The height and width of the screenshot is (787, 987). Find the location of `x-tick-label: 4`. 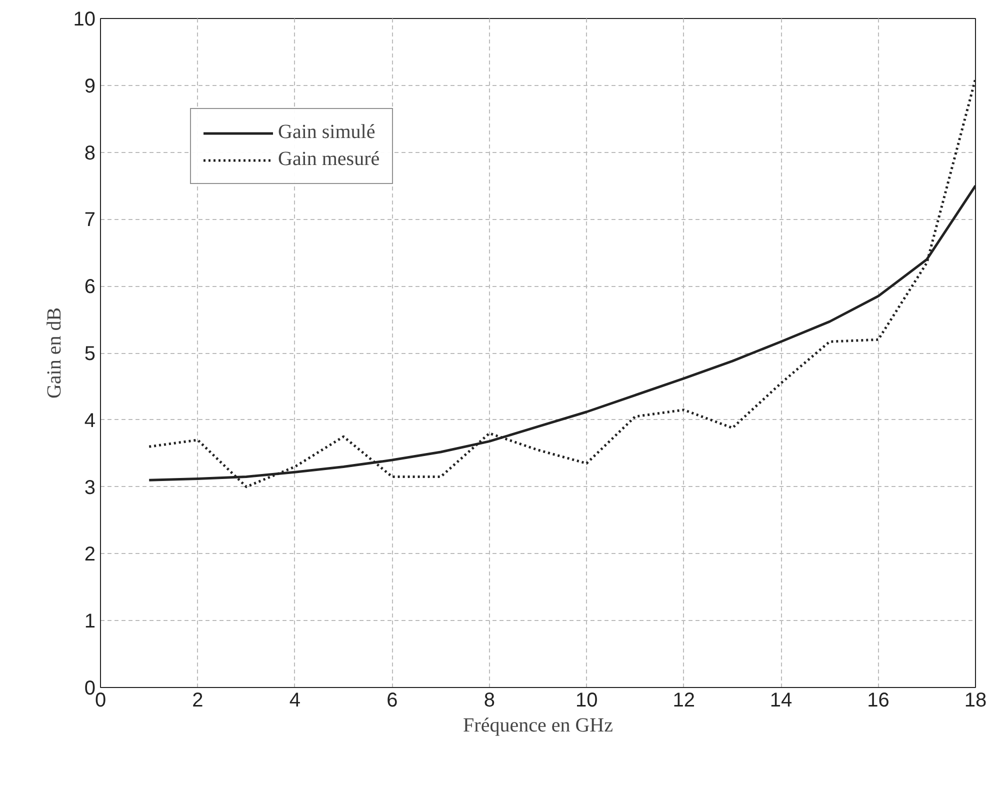

x-tick-label: 4 is located at coordinates (295, 701).